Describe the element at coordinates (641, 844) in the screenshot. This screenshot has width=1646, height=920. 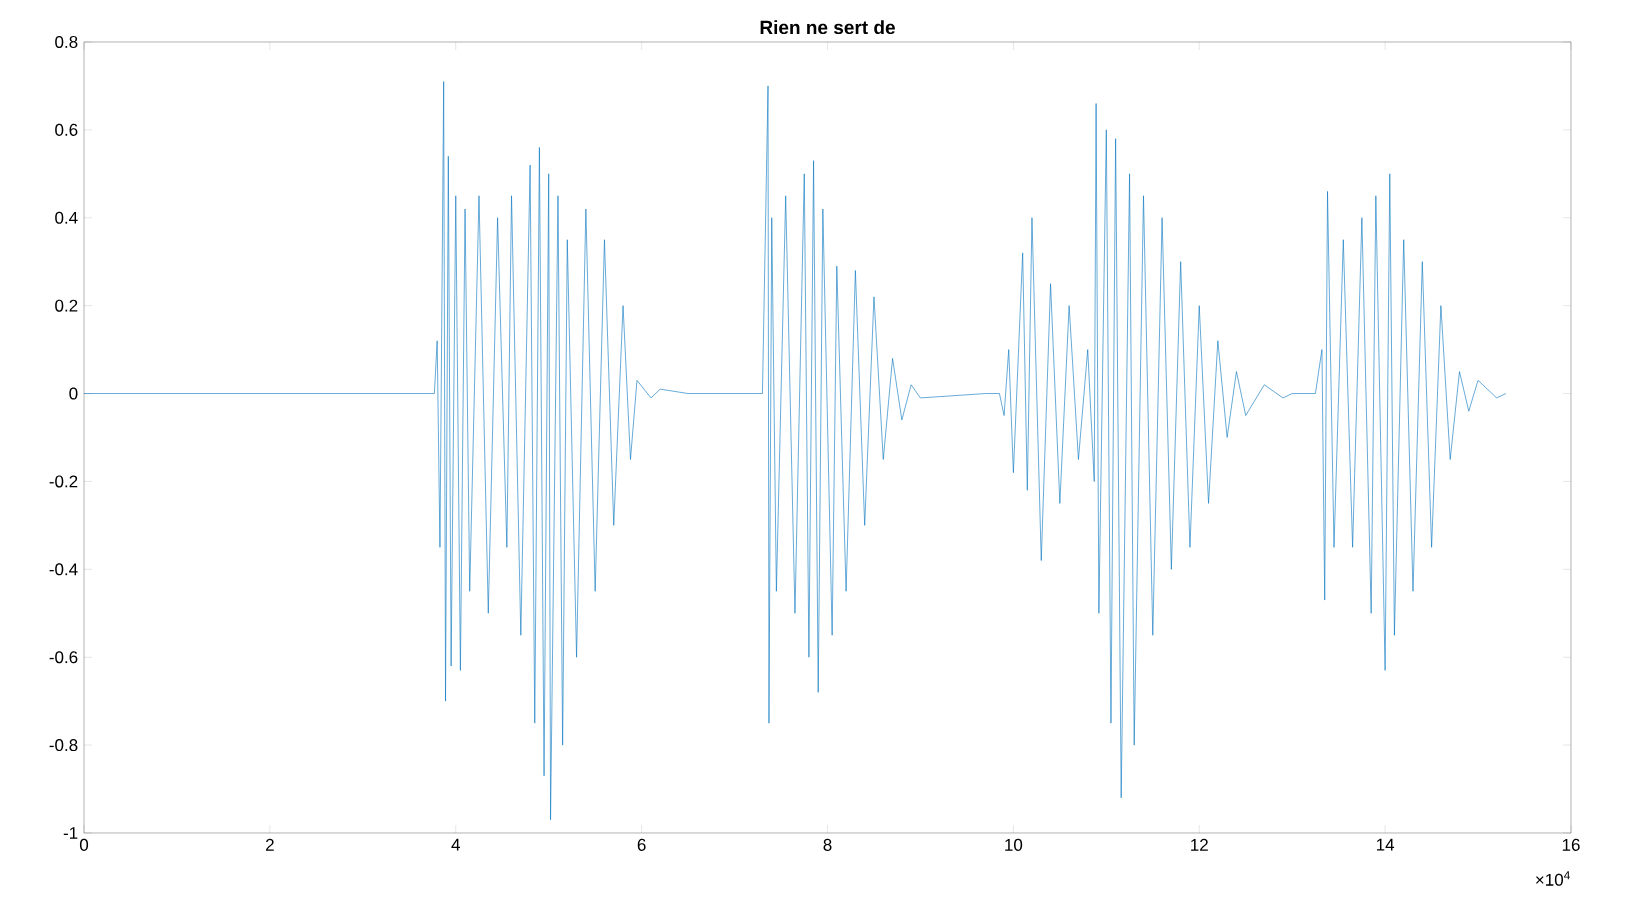
I see `x-tick-label: 6` at that location.